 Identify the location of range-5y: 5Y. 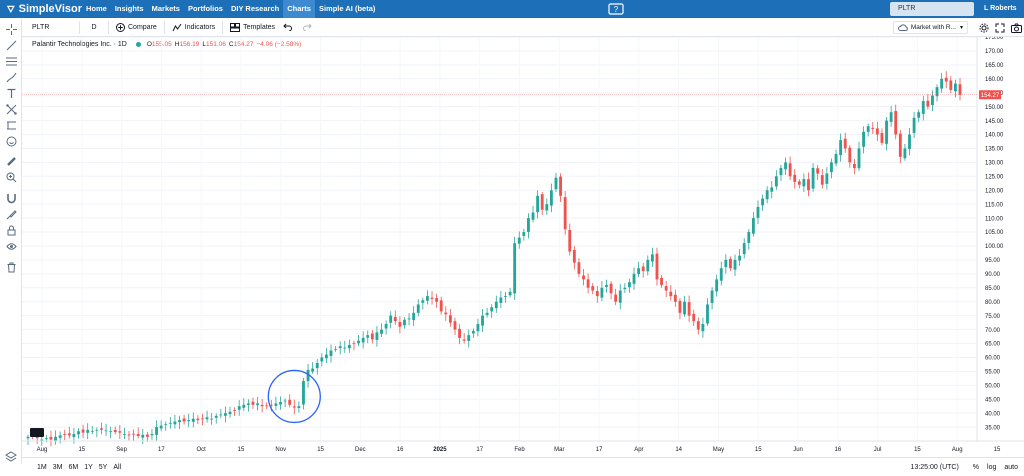
(103, 467).